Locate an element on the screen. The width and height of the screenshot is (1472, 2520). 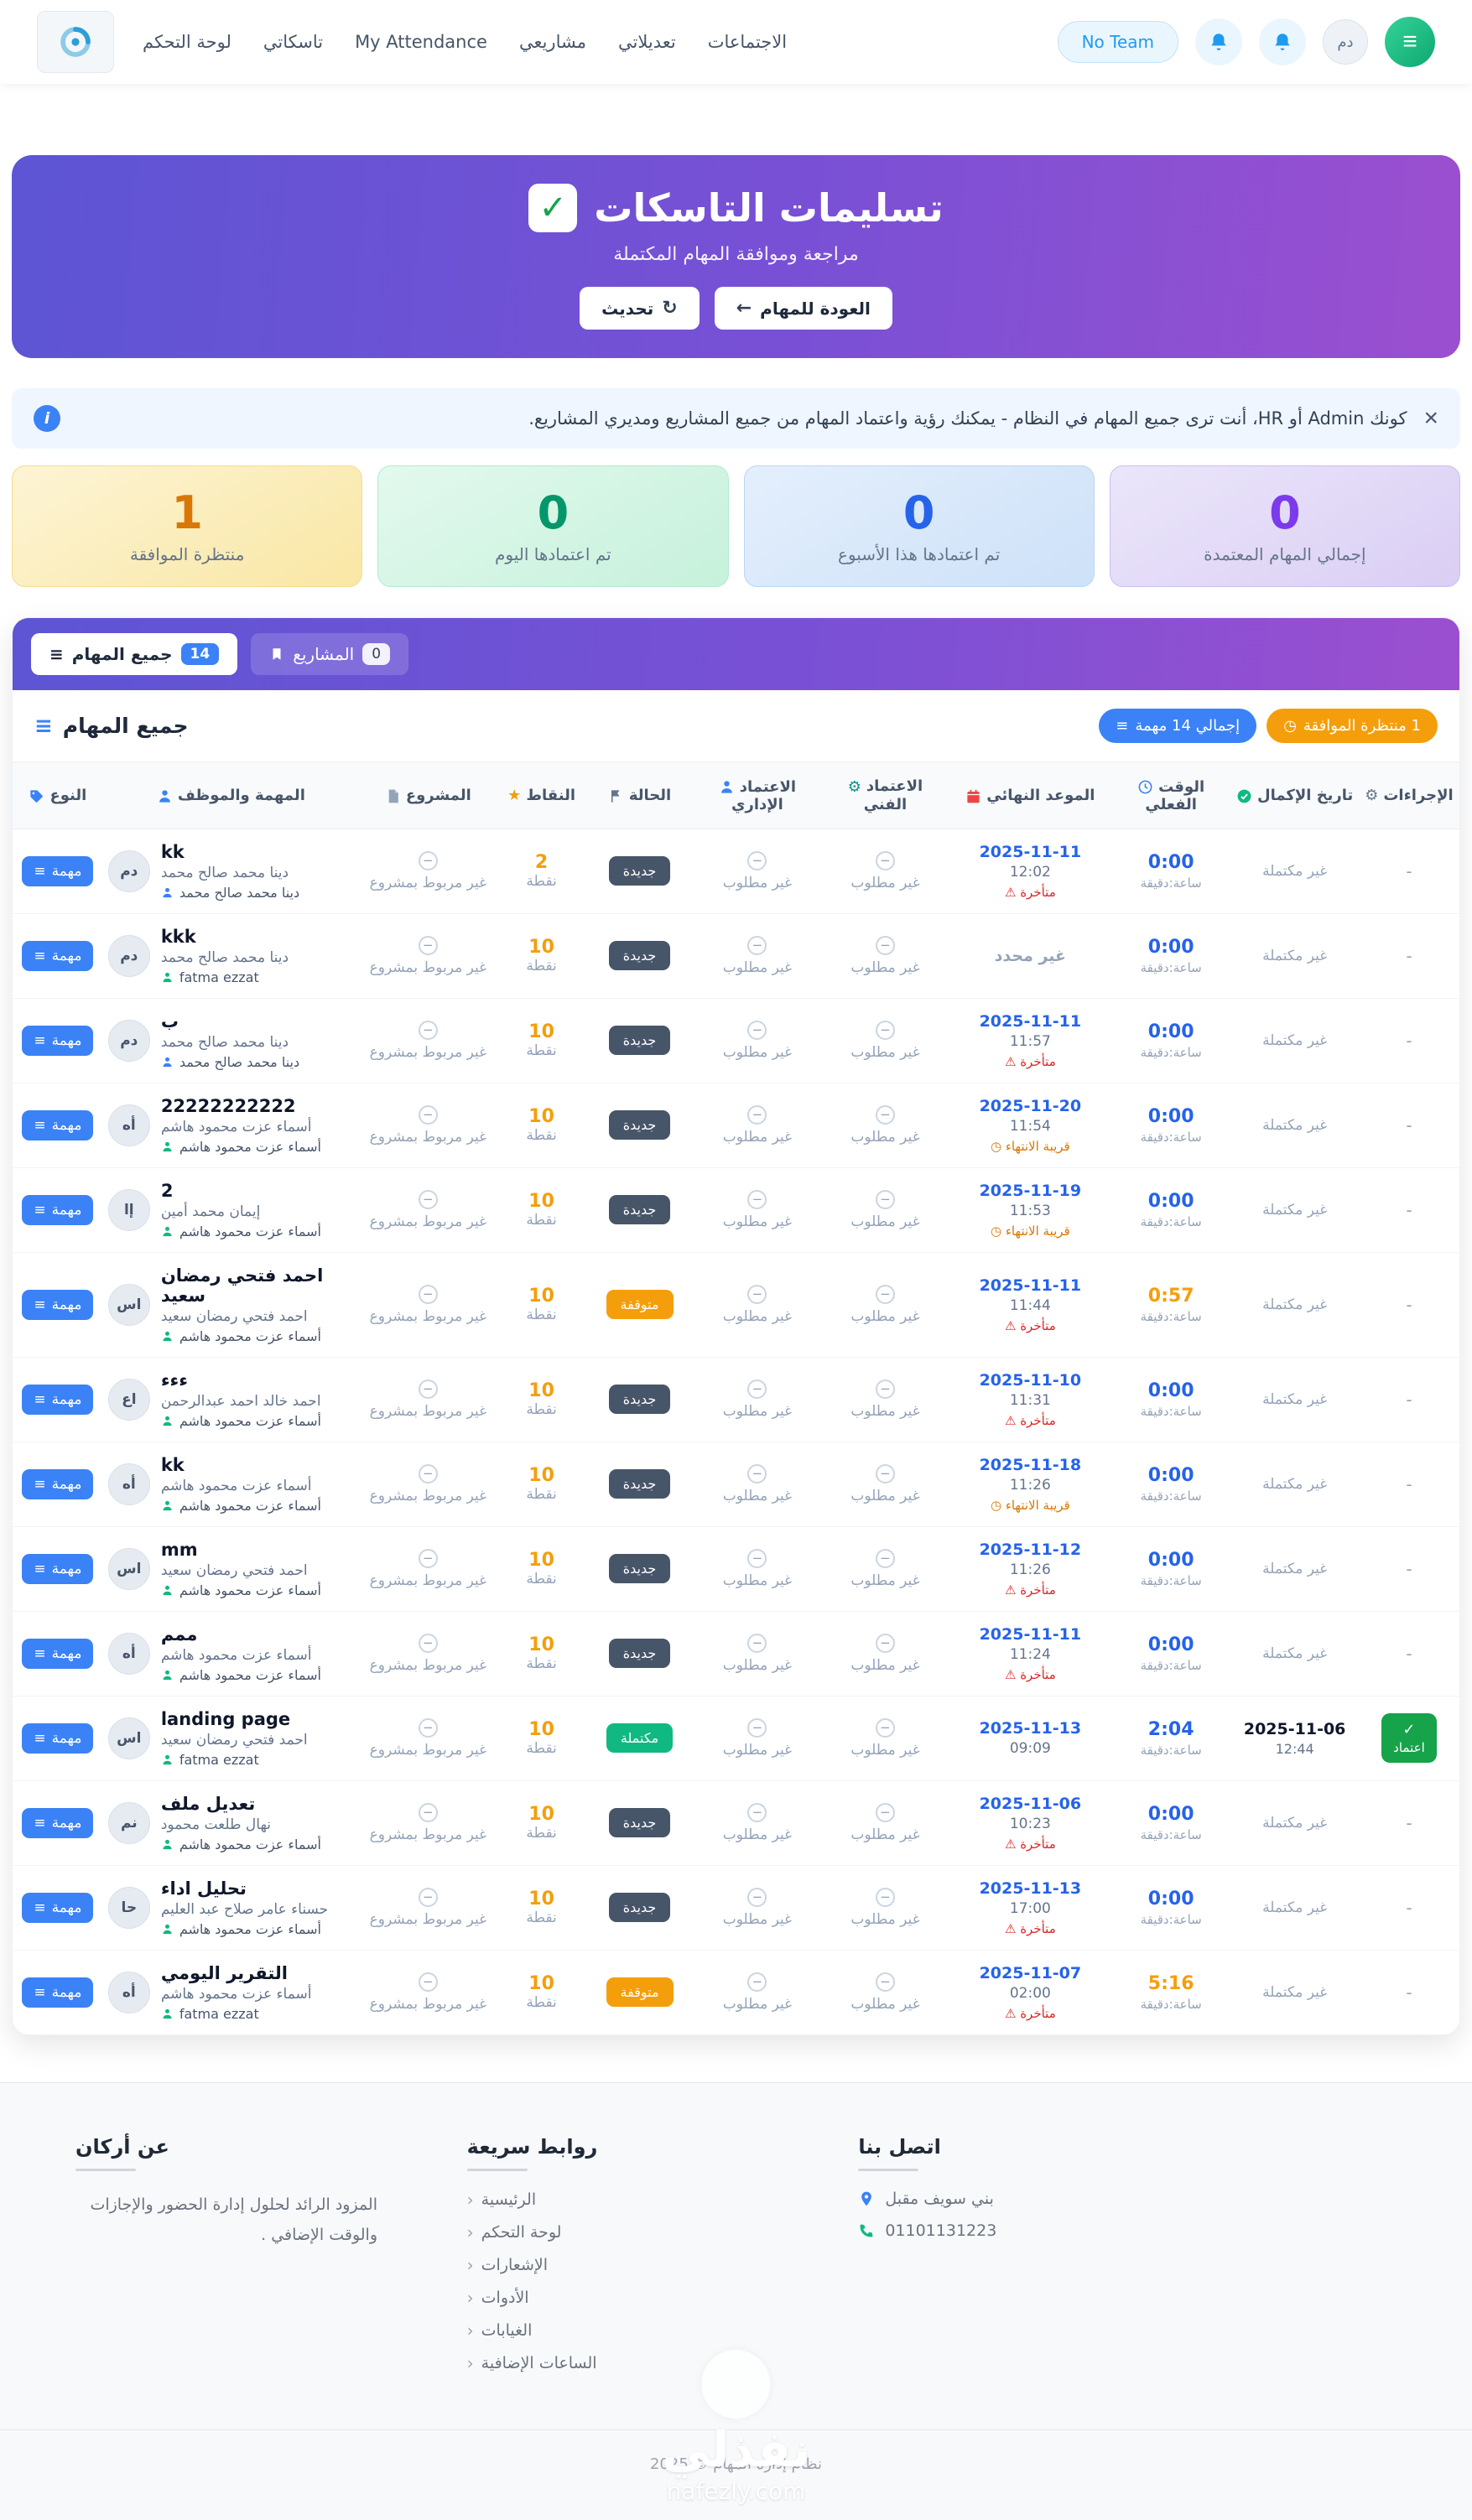
app-logo is located at coordinates (75, 42).